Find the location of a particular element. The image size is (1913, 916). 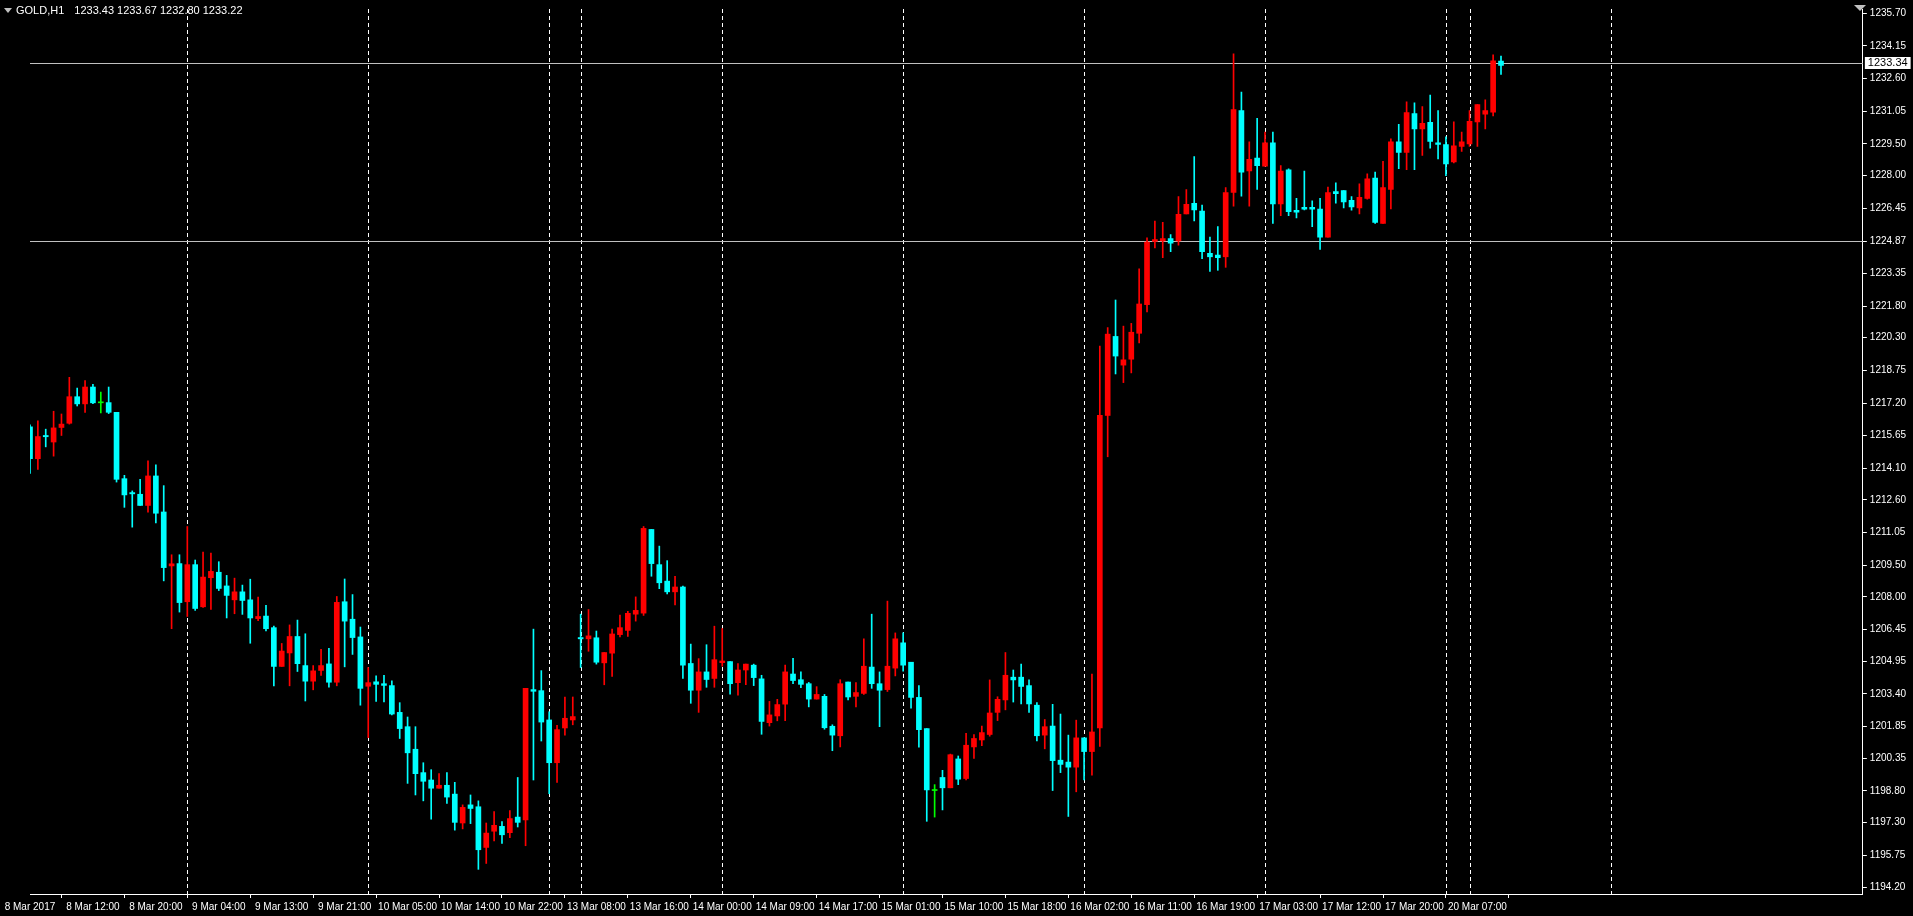

y-tick-label: 1229.50 is located at coordinates (1888, 143).